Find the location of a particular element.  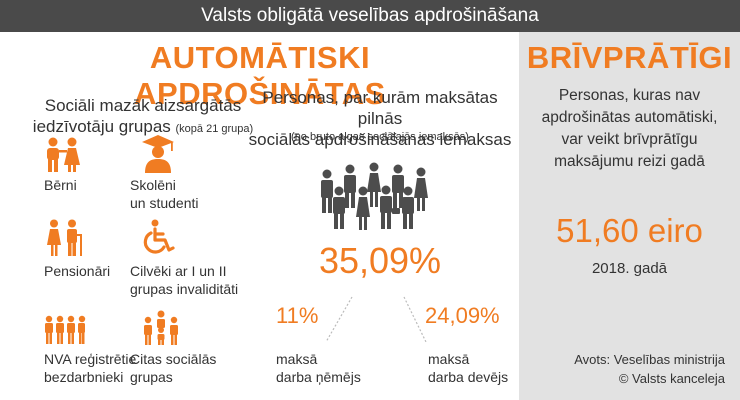

group-label-unemployed: NVA reģistrētie bezdarbnieki is located at coordinates (90, 368).